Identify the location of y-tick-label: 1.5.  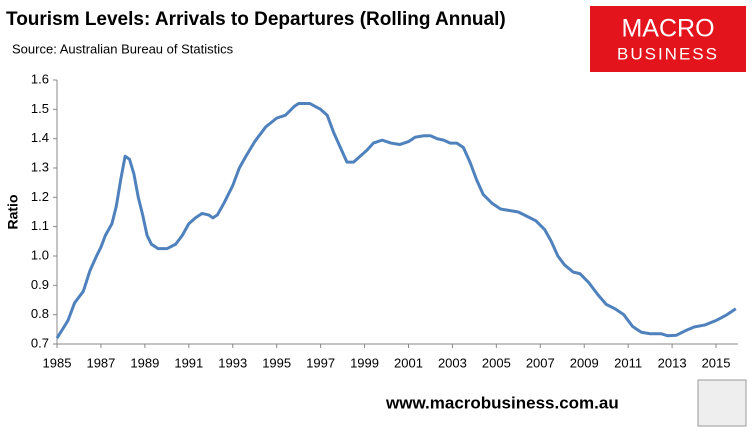
(40, 108).